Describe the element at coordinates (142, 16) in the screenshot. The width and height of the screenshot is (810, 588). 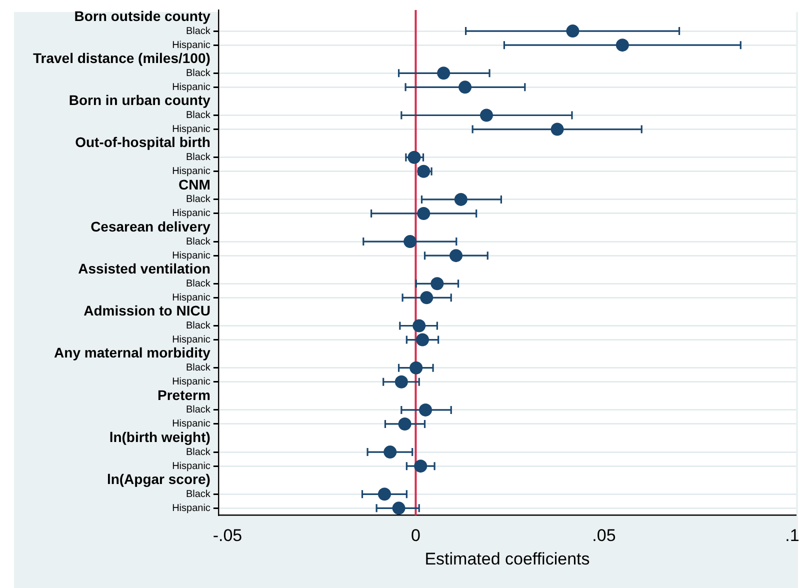
I see `y-tick-label: Born outside county` at that location.